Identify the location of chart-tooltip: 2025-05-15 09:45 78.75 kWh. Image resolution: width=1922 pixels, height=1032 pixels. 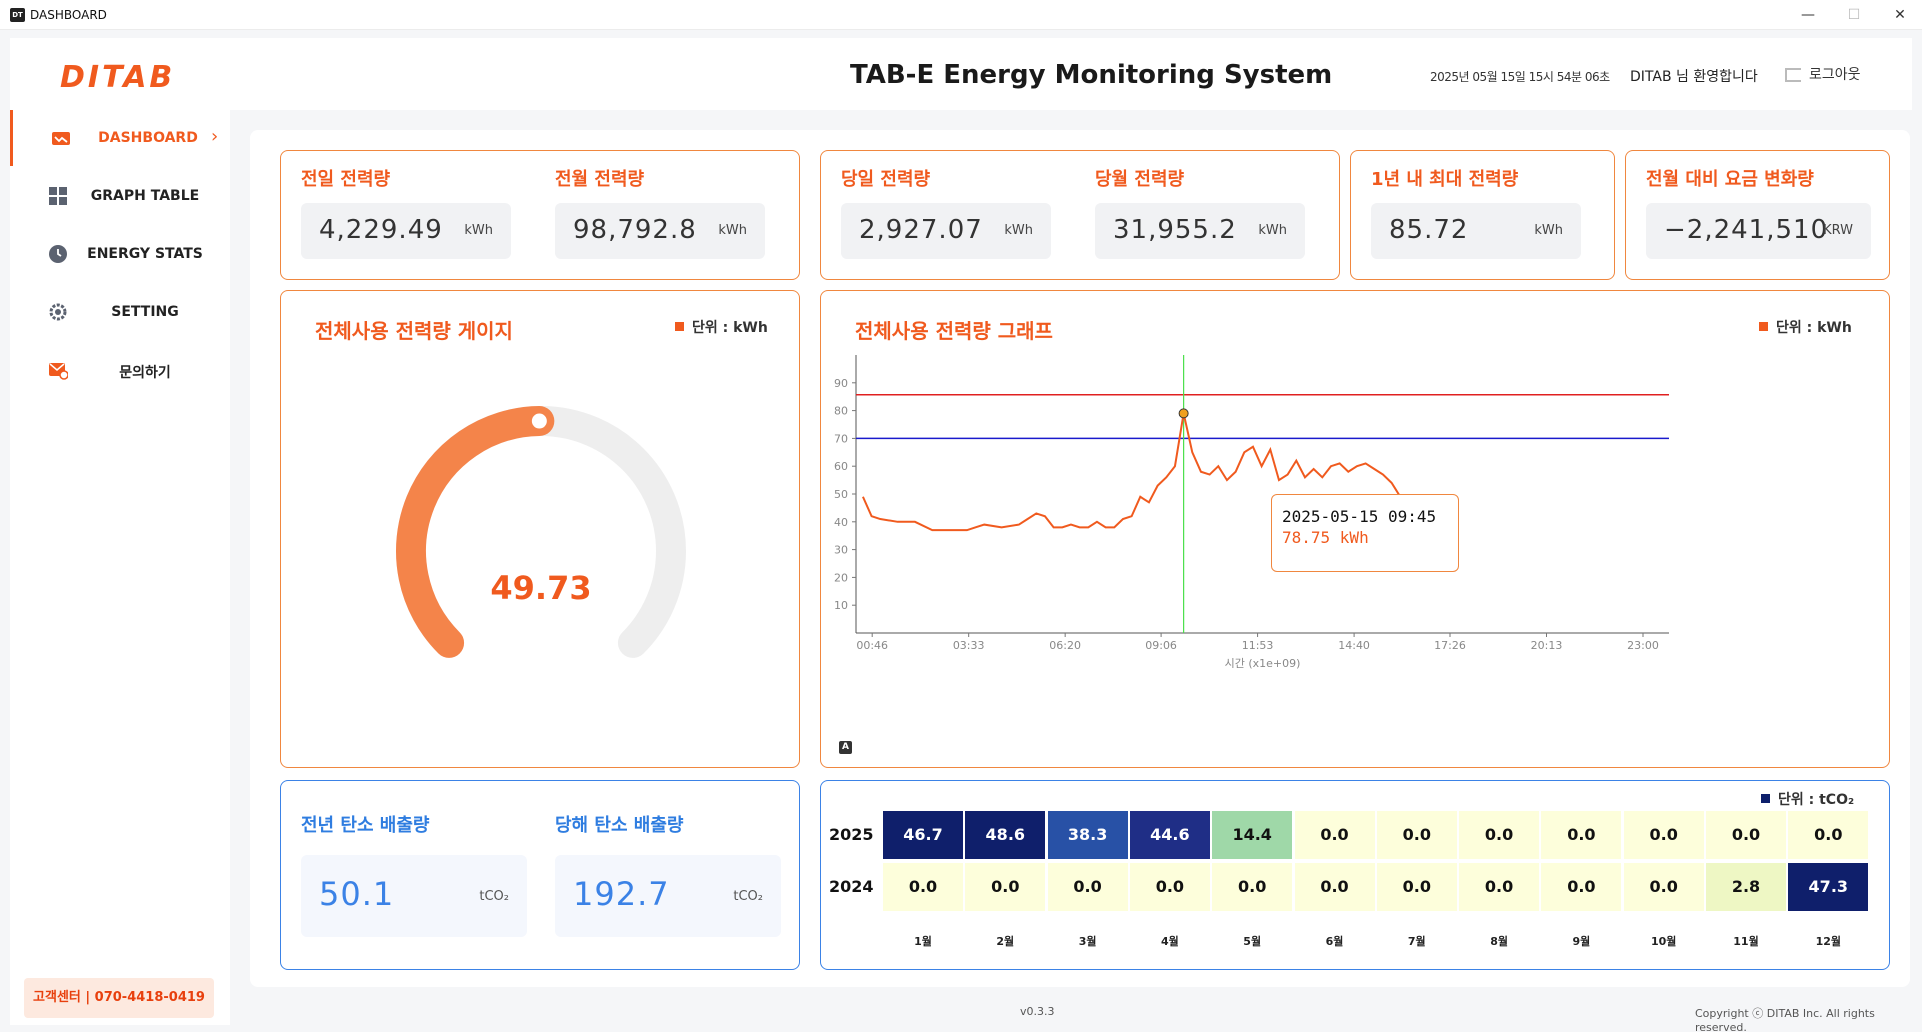
(1365, 533).